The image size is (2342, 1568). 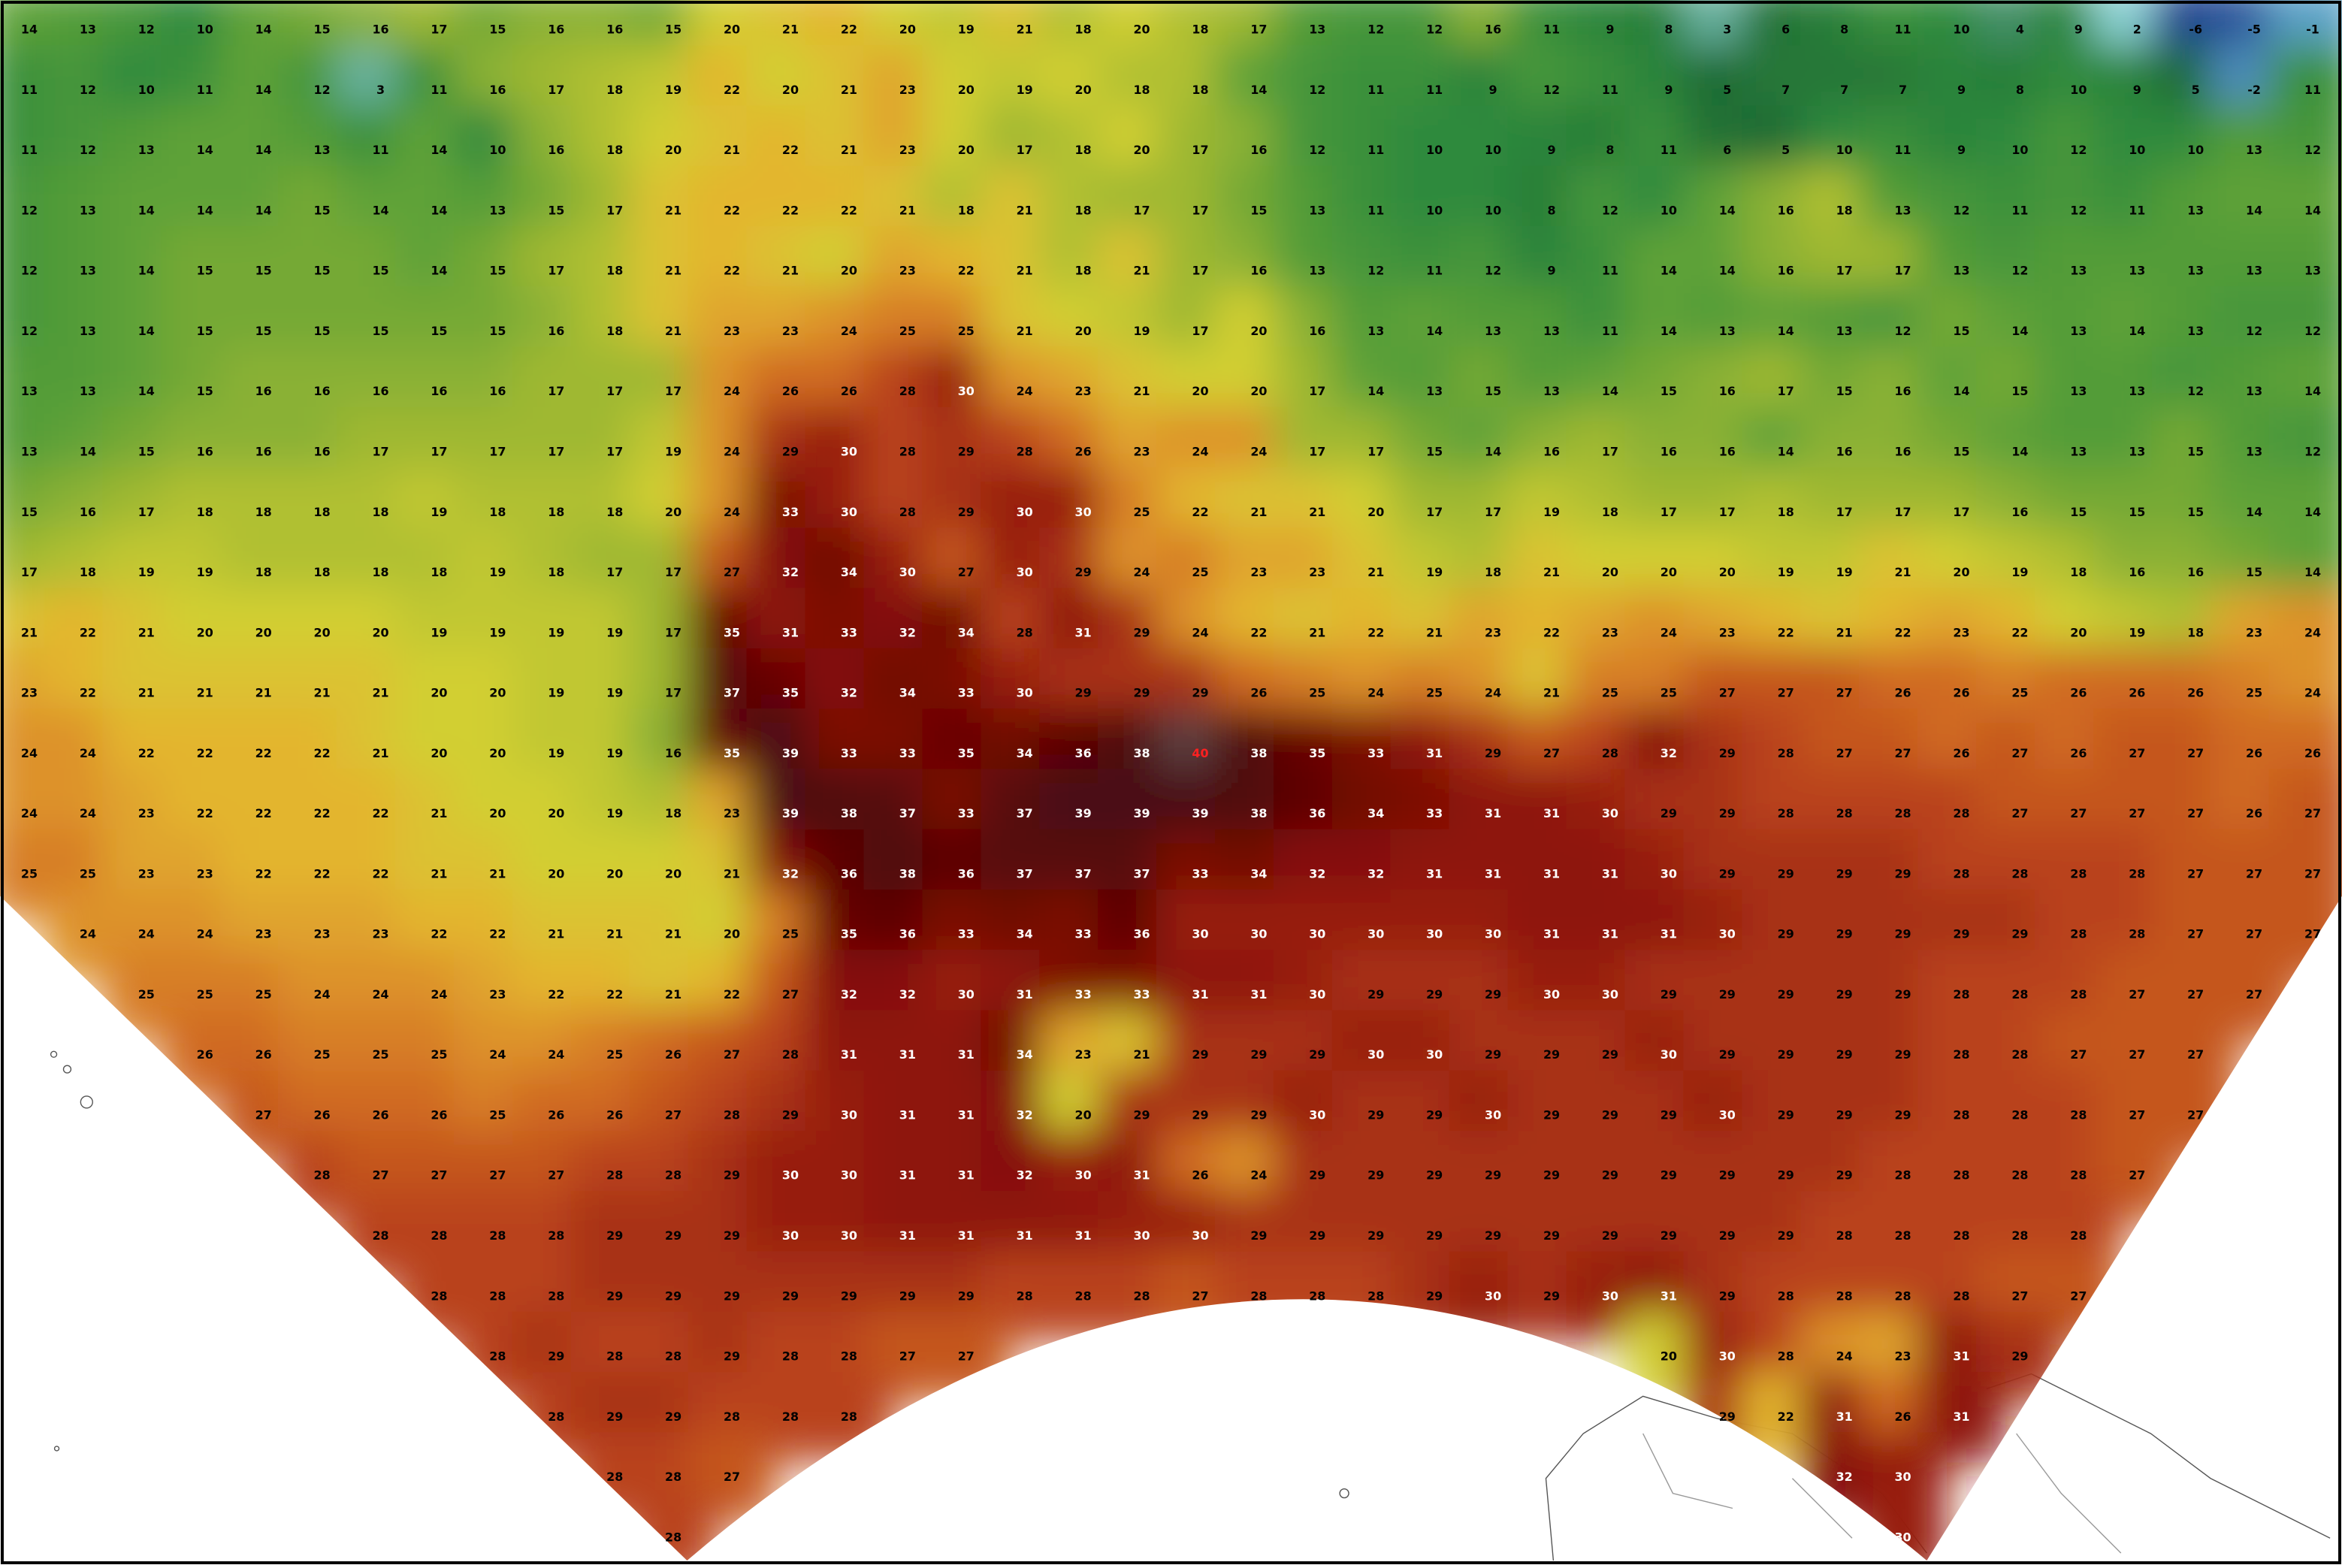 What do you see at coordinates (2312, 30) in the screenshot?
I see `temperature-label: -1` at bounding box center [2312, 30].